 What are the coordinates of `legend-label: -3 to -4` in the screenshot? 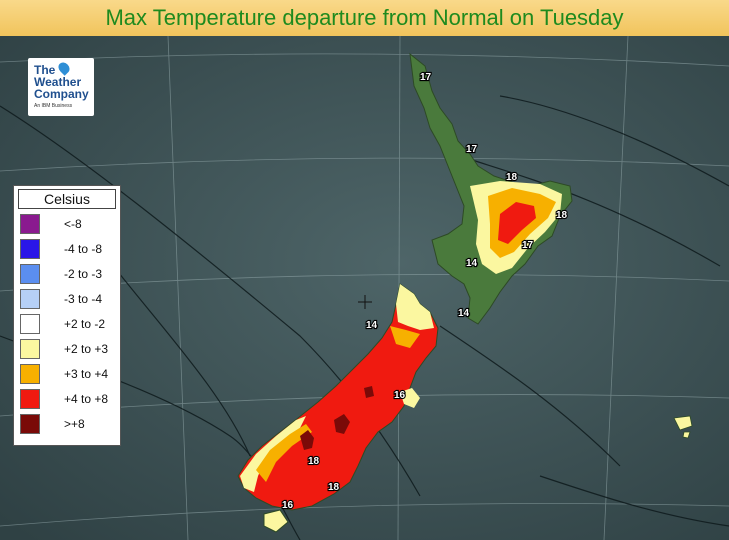 It's located at (83, 299).